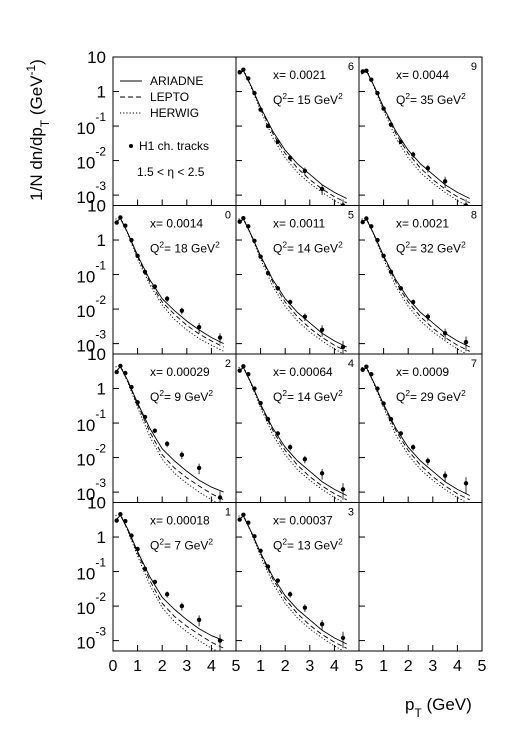 The height and width of the screenshot is (737, 510). Describe the element at coordinates (351, 67) in the screenshot. I see `panel-number: 6` at that location.